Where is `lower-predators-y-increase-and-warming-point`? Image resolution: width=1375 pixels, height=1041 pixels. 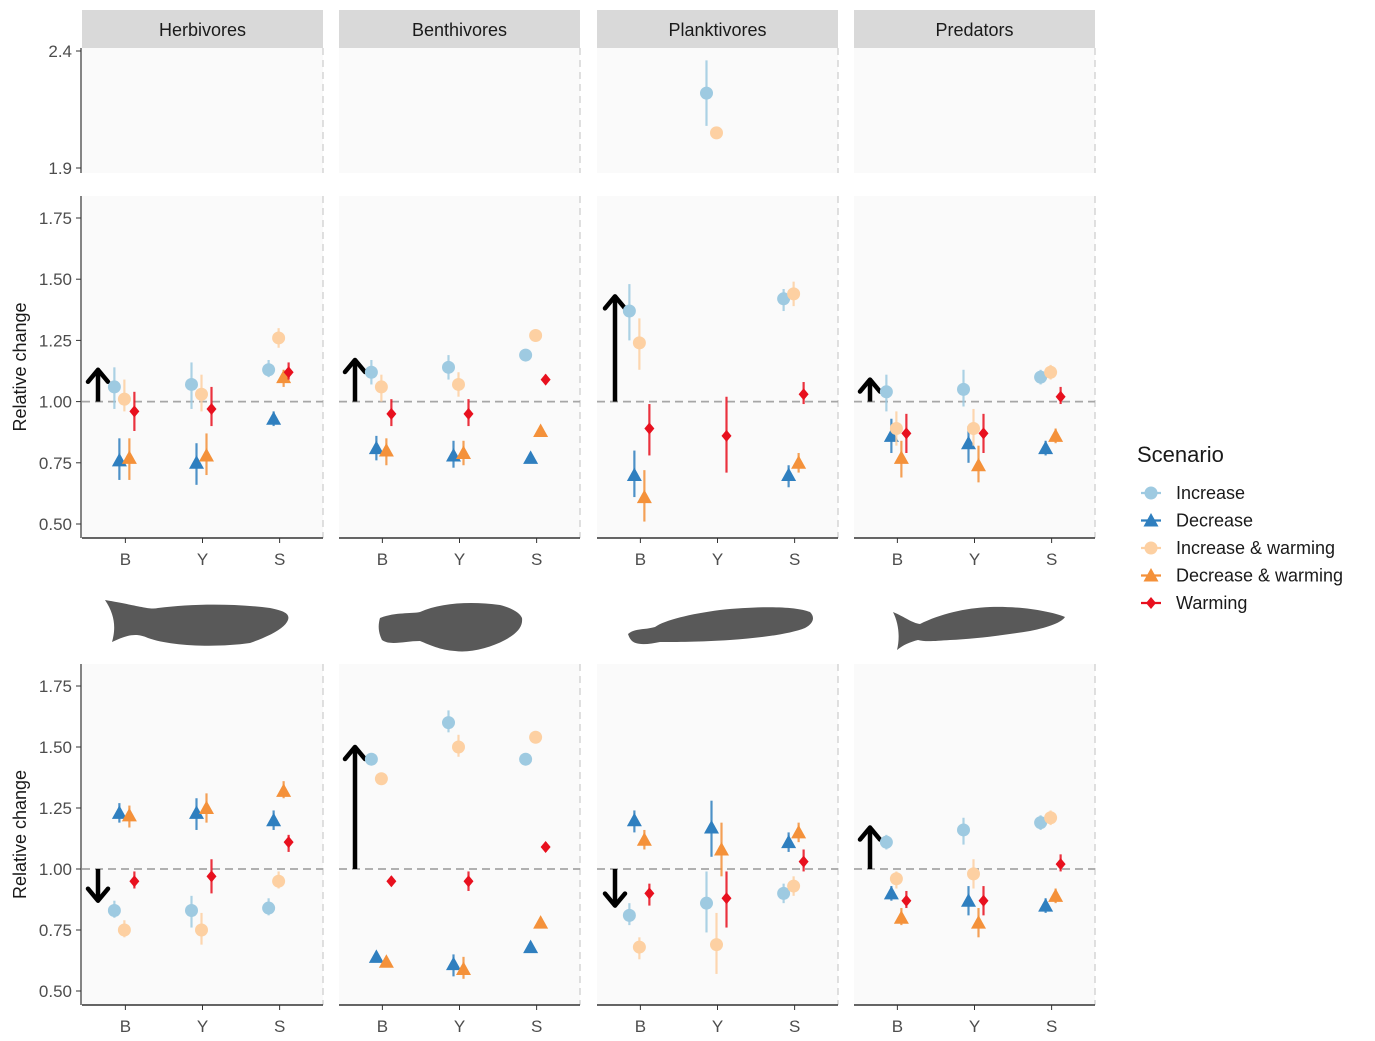
lower-predators-y-increase-and-warming-point is located at coordinates (973, 874).